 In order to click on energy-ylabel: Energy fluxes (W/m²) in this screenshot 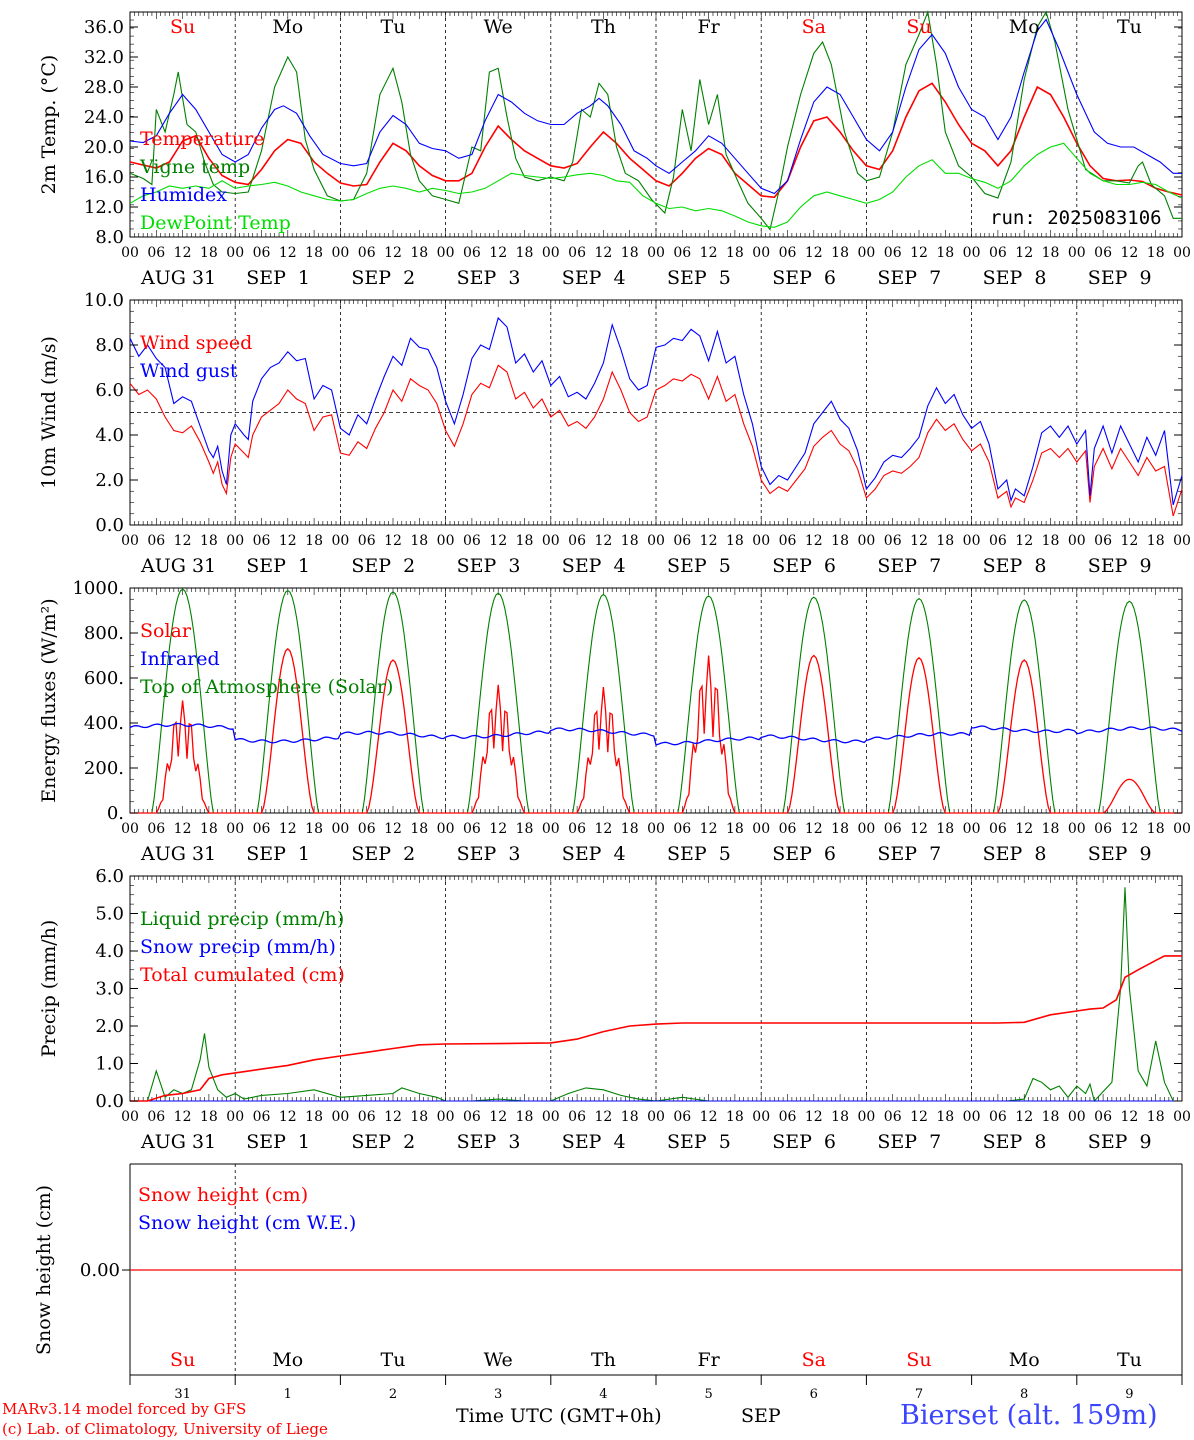, I will do `click(49, 700)`.